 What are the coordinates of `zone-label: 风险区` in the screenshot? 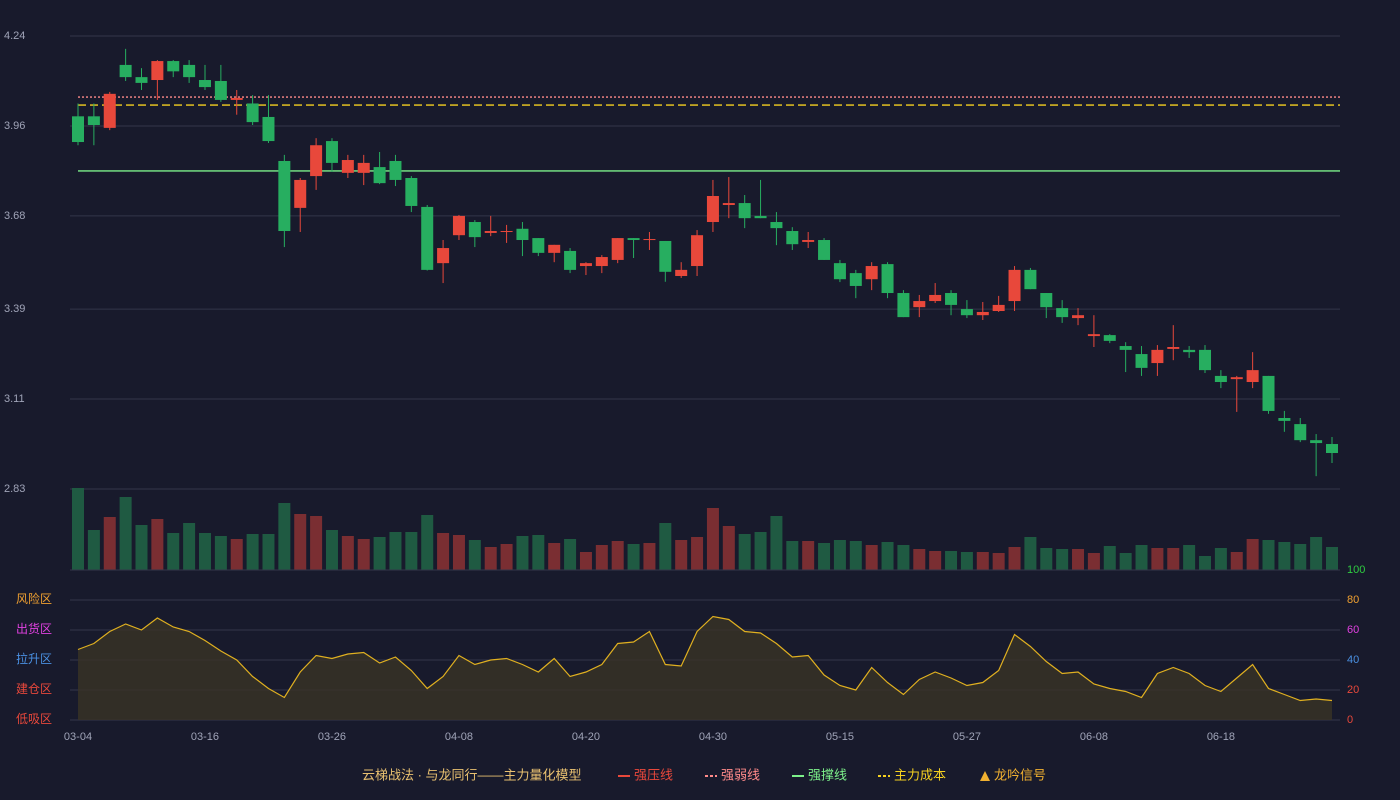 It's located at (34, 598).